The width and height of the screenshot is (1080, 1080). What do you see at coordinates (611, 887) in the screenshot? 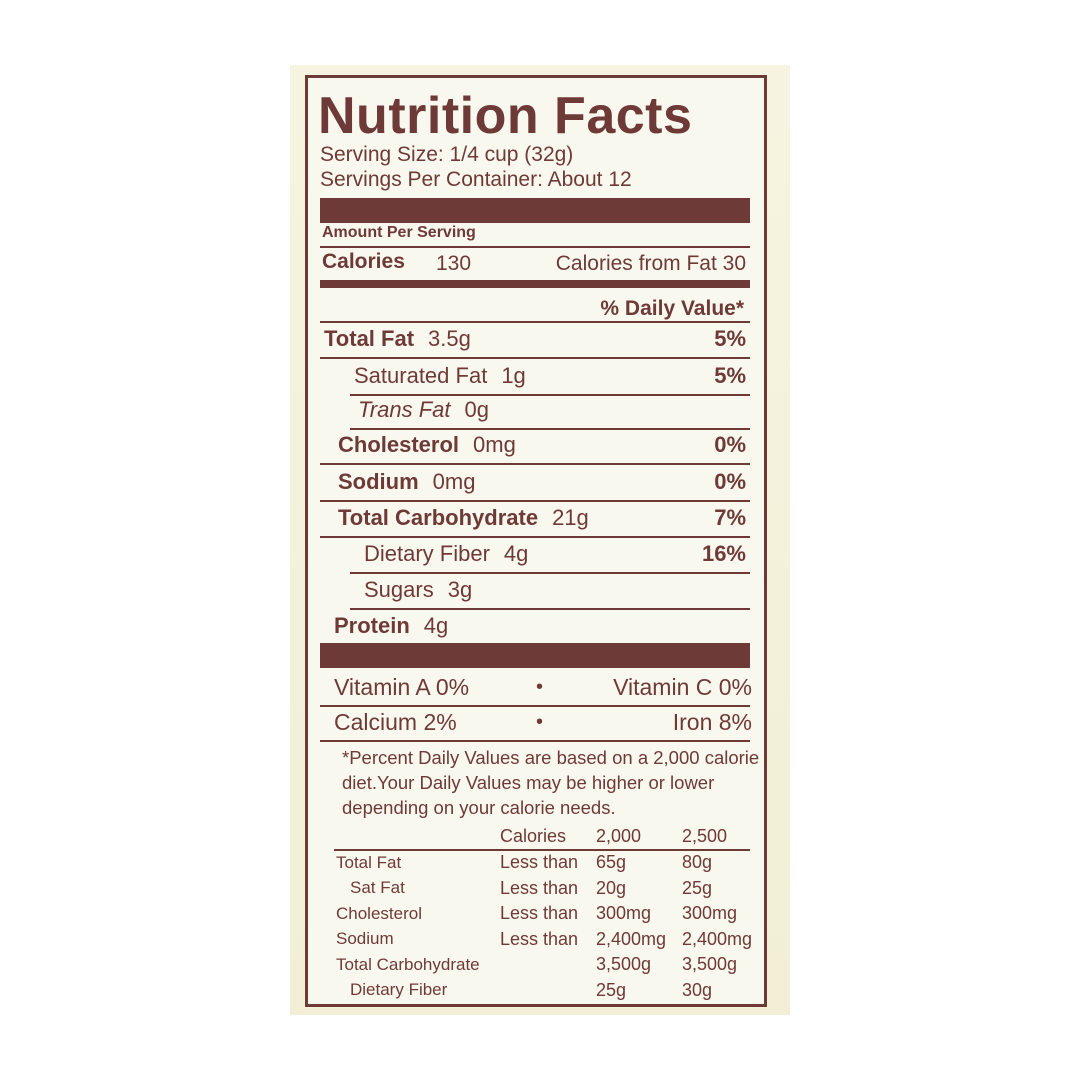
I see `table-value: 20g` at bounding box center [611, 887].